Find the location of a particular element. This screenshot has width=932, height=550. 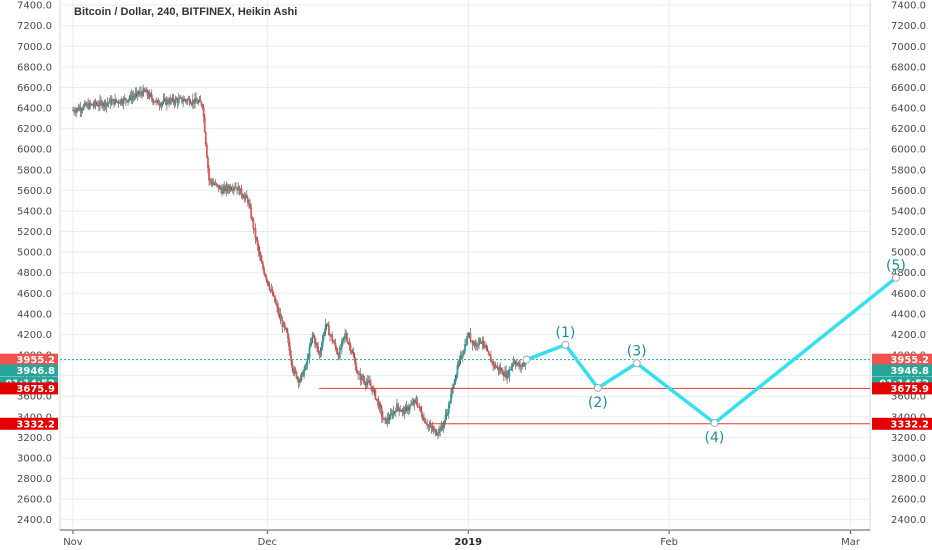

left-price-badge-bg is located at coordinates (29, 359).